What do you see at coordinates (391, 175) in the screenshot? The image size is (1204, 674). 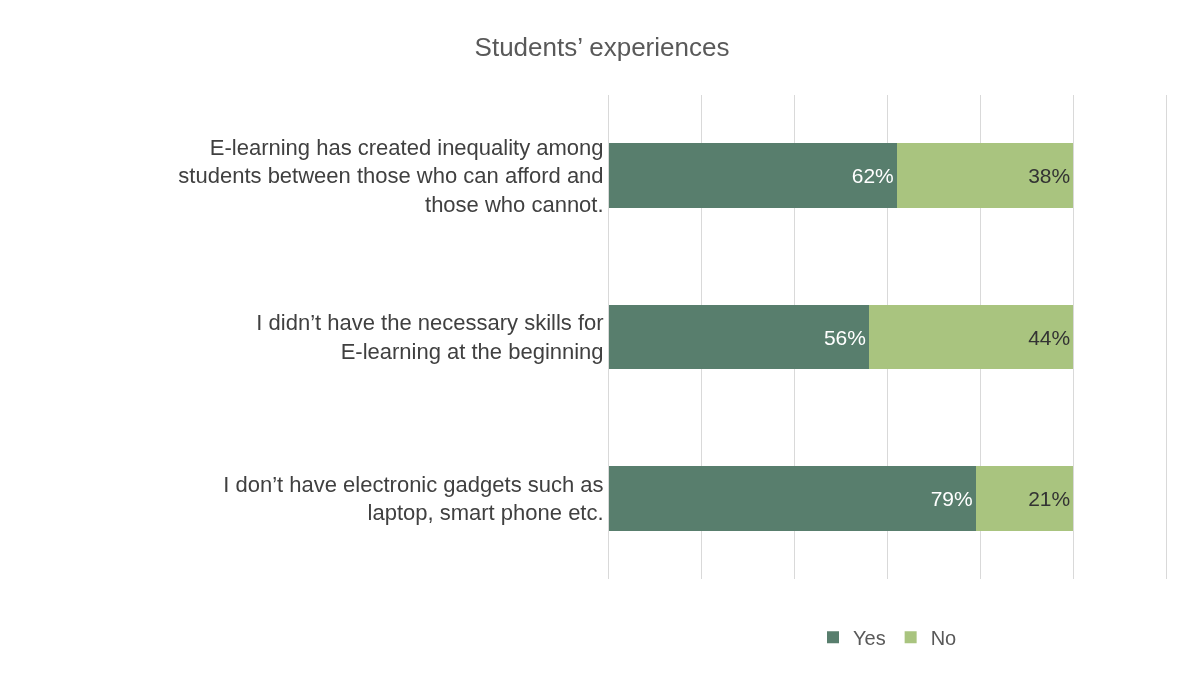 I see `y-tick-label: E-learning has created inequality among students between those who can afford and those who cannot.` at bounding box center [391, 175].